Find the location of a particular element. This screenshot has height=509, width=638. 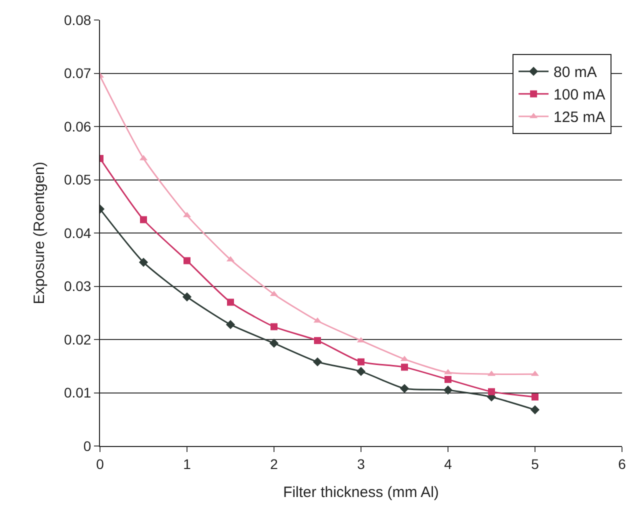

x-tick-label: 0 is located at coordinates (100, 464).